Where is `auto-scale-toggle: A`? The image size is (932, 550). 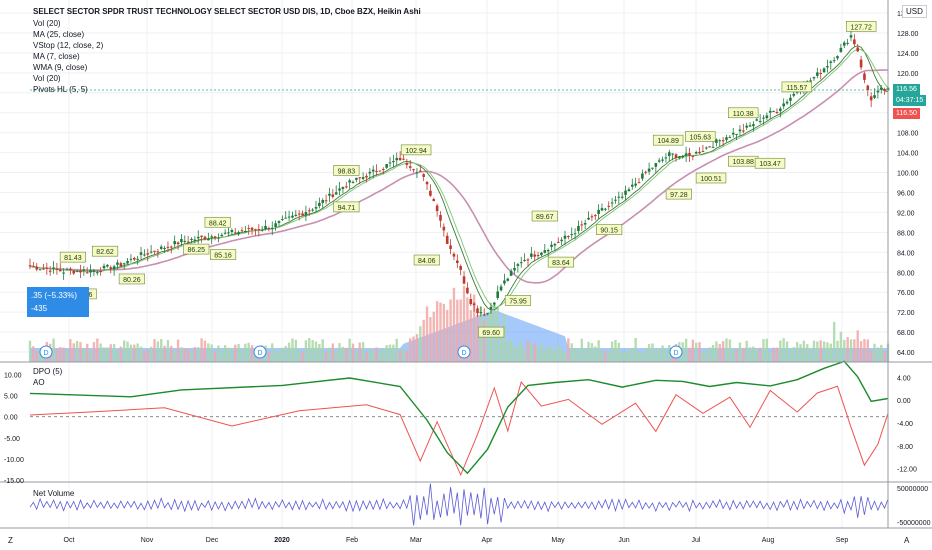 auto-scale-toggle: A is located at coordinates (907, 540).